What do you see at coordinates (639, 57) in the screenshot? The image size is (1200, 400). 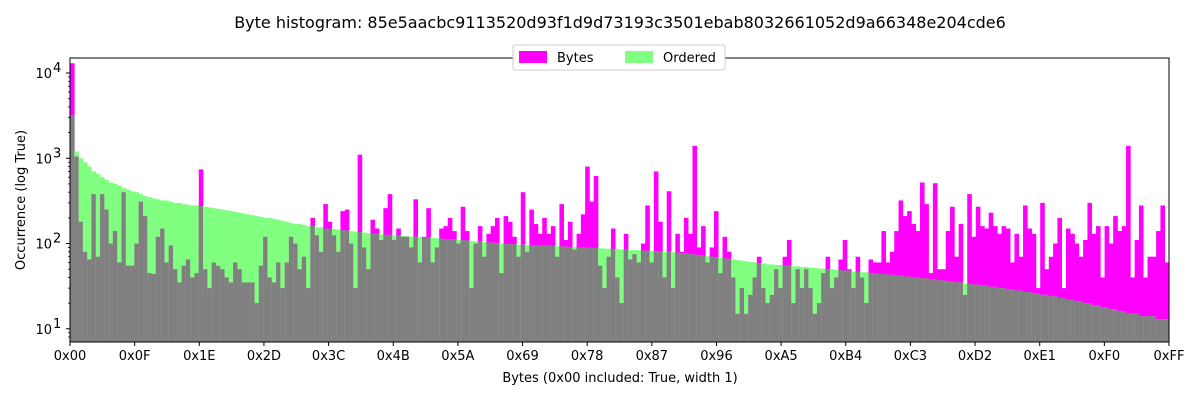 I see `legend-swatch-ordered` at bounding box center [639, 57].